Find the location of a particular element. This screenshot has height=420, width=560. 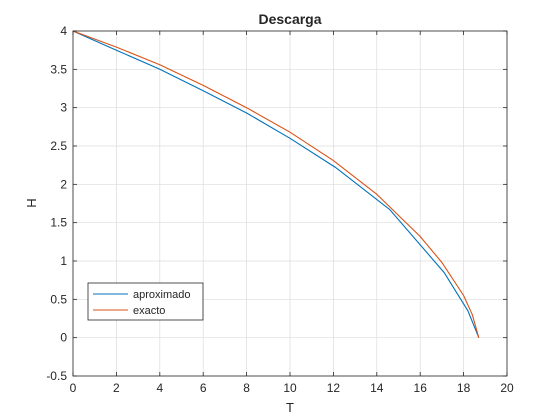

x-tick-label: 2 is located at coordinates (116, 388).